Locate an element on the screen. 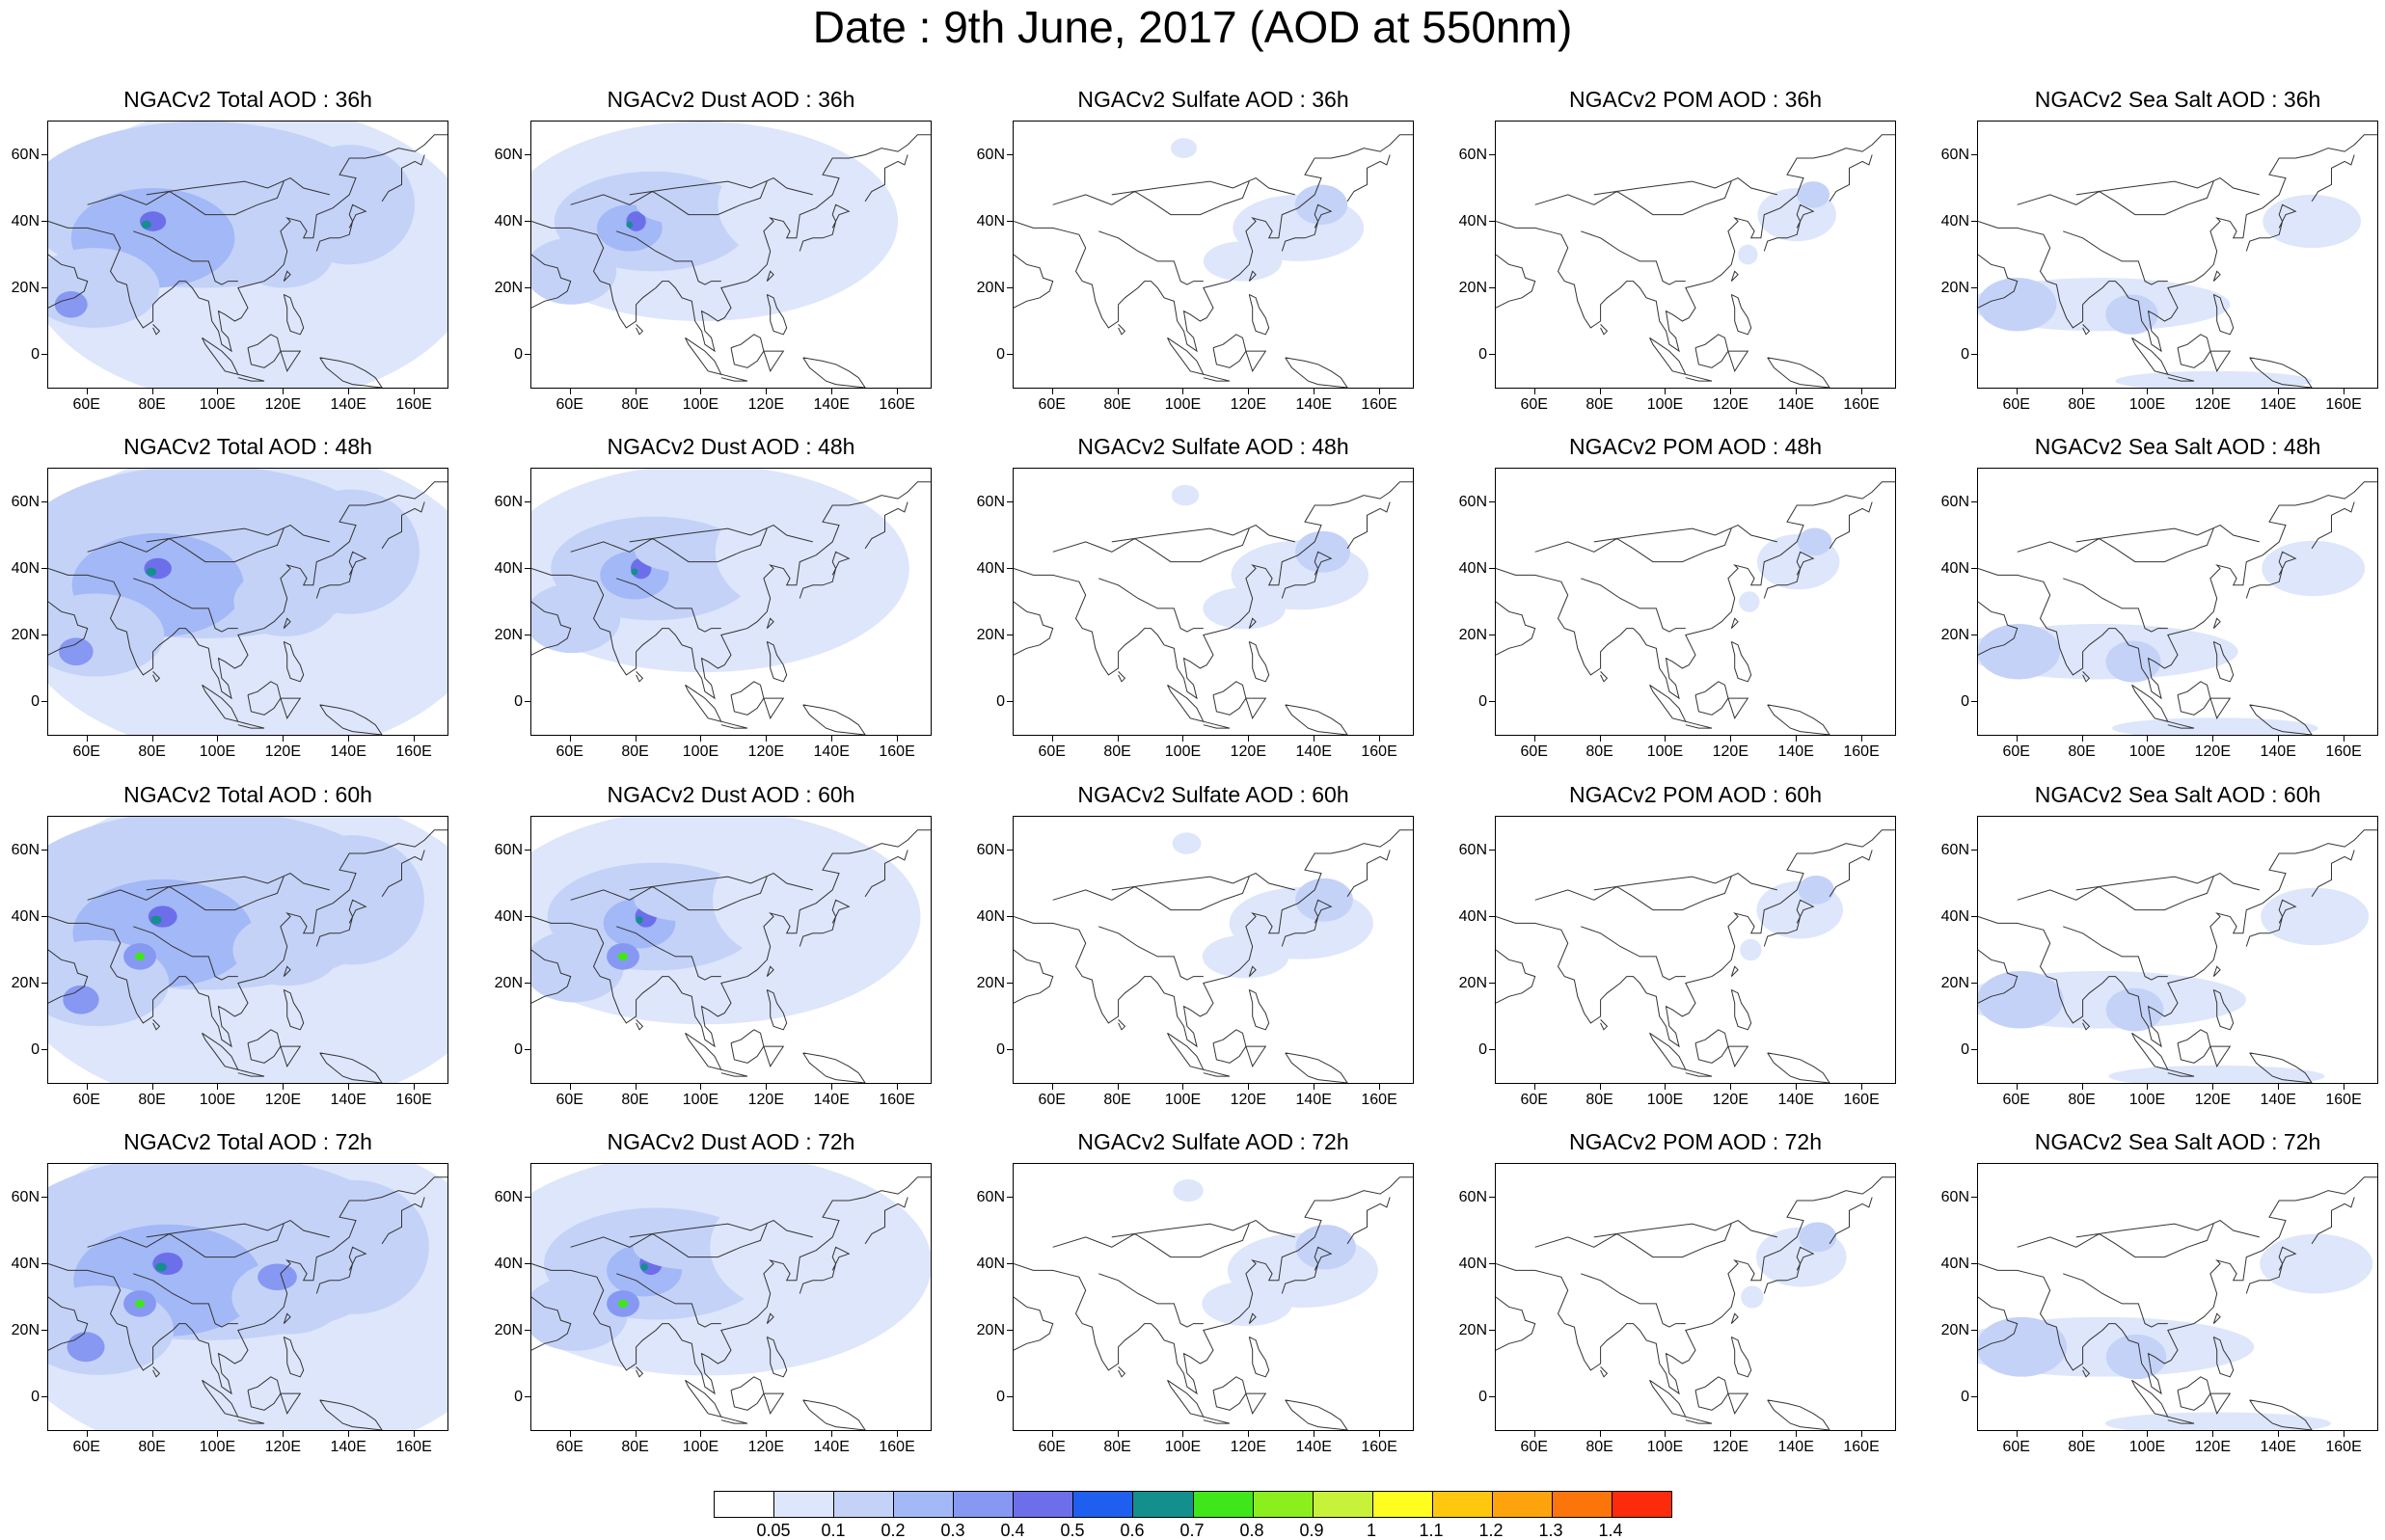 Image resolution: width=2385 pixels, height=1540 pixels. colorbar-label: 1 is located at coordinates (1371, 1530).